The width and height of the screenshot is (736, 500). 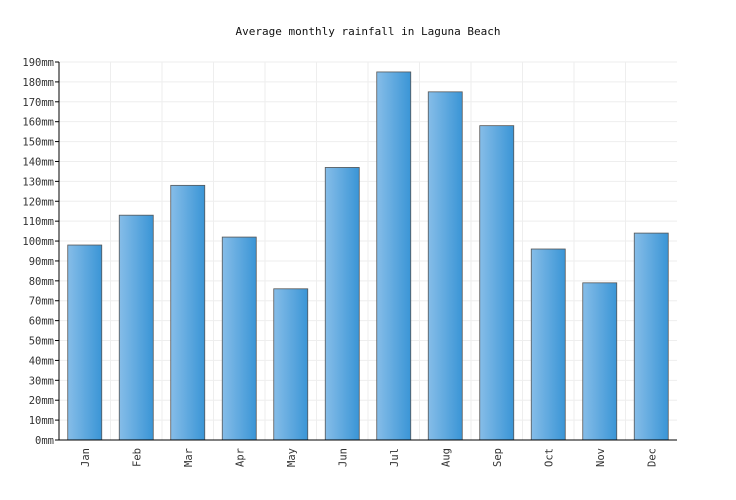 I want to click on bar-feb, so click(x=136, y=327).